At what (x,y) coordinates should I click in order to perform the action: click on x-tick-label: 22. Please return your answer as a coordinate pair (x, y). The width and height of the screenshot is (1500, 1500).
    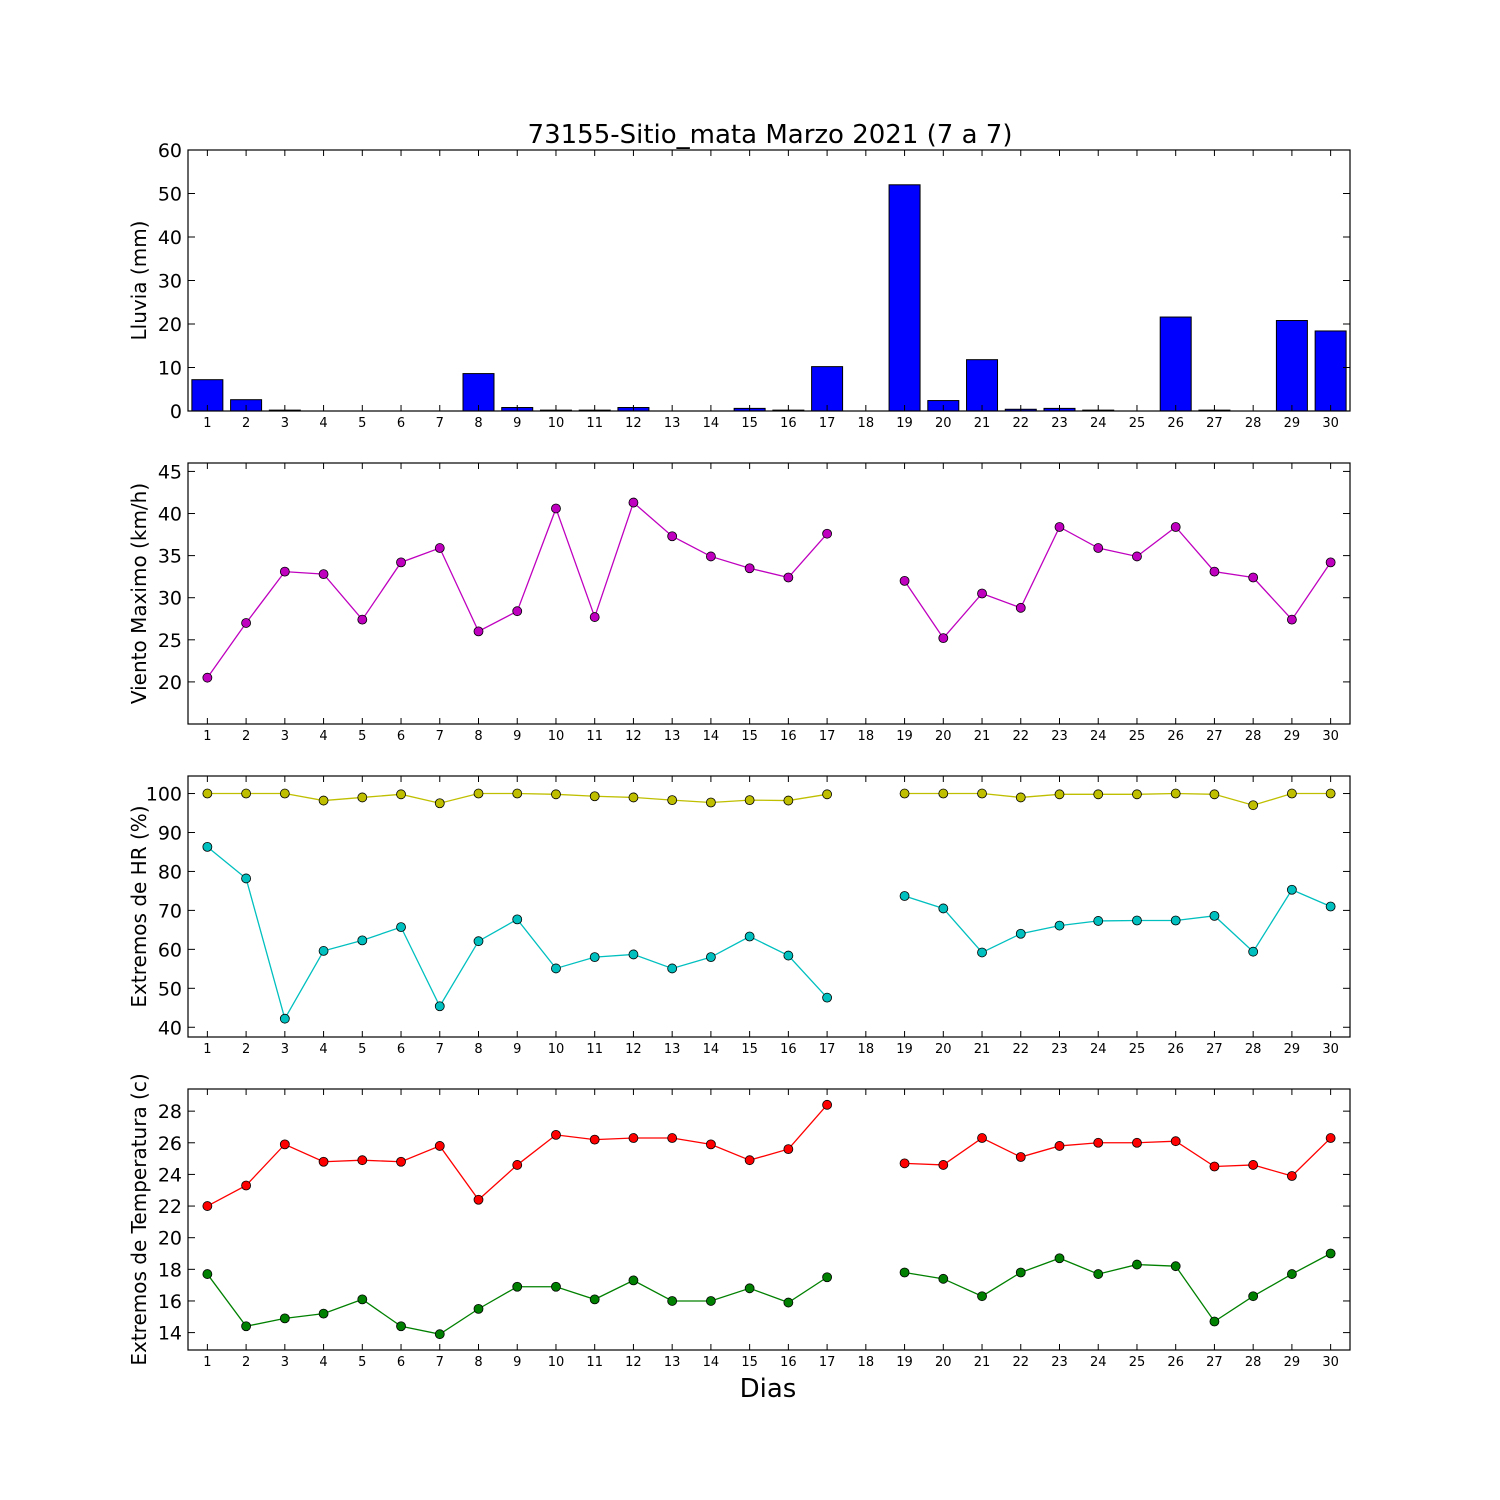
    Looking at the image, I should click on (1020, 736).